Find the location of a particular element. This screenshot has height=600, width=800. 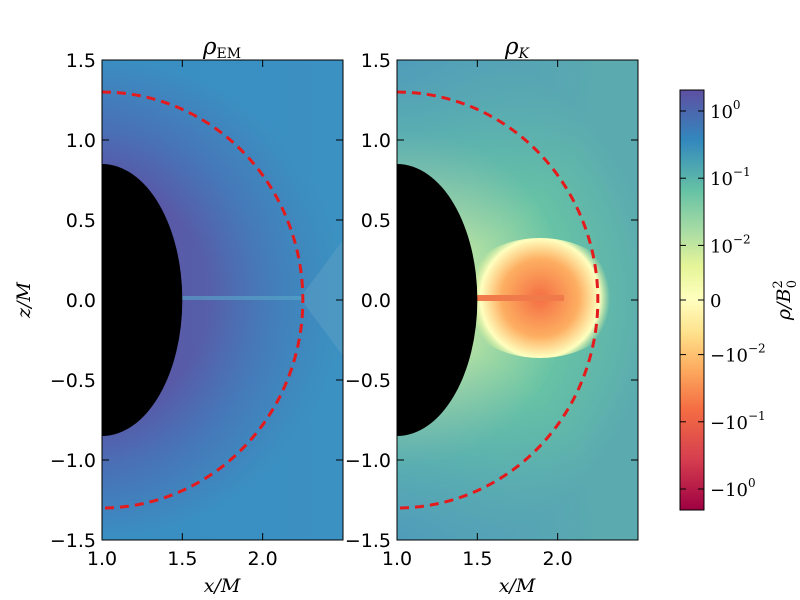

panel-em-ytick-label: −0.5 is located at coordinates (73, 381).